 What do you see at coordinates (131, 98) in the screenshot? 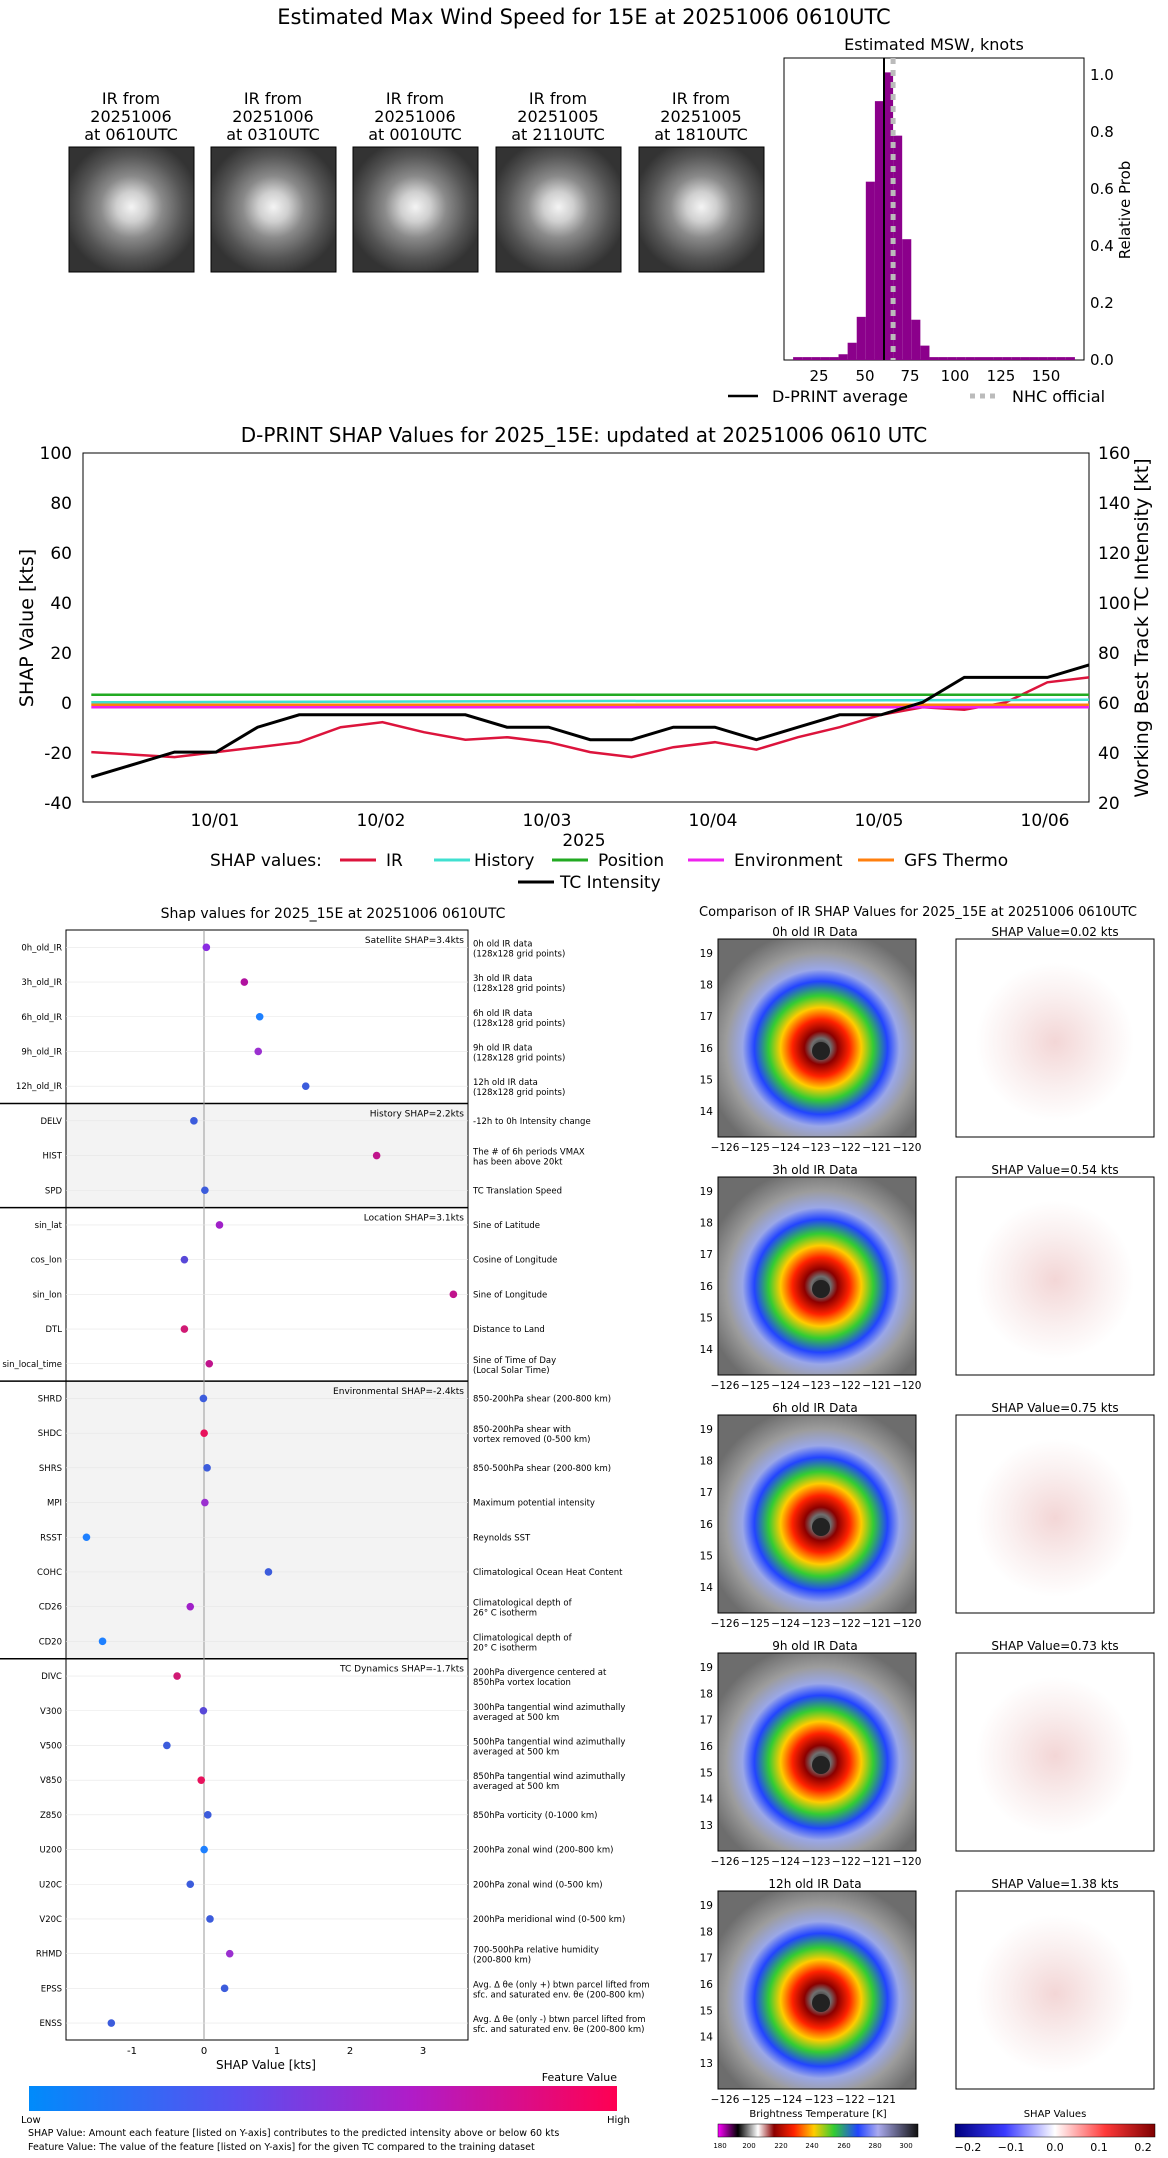
I see `thumb-0-line1: IR from` at bounding box center [131, 98].